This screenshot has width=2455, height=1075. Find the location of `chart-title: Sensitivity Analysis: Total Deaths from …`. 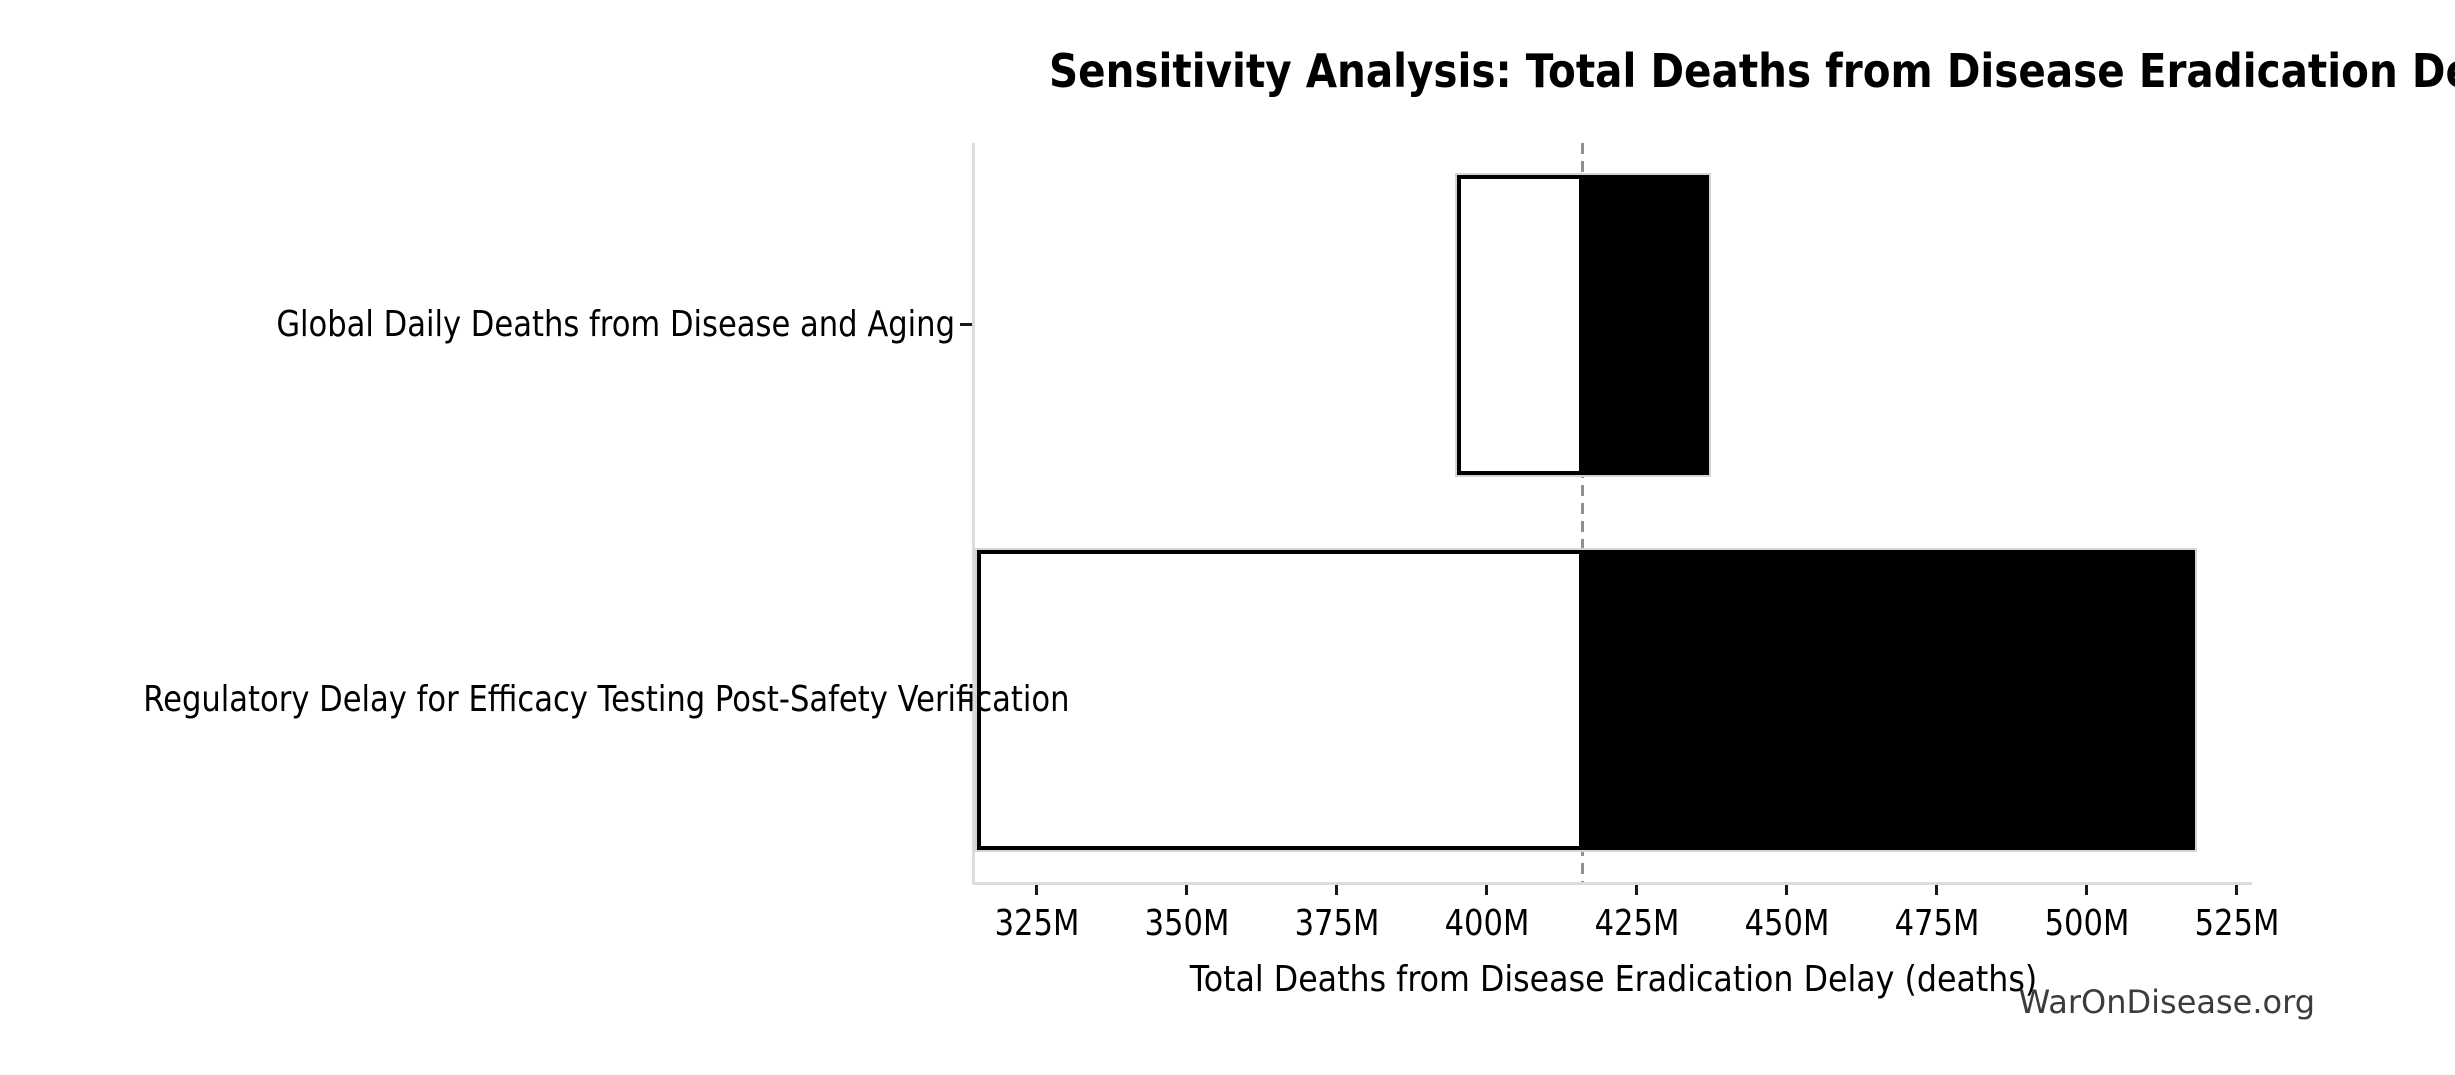

chart-title: Sensitivity Analysis: Total Deaths from … is located at coordinates (1751, 71).